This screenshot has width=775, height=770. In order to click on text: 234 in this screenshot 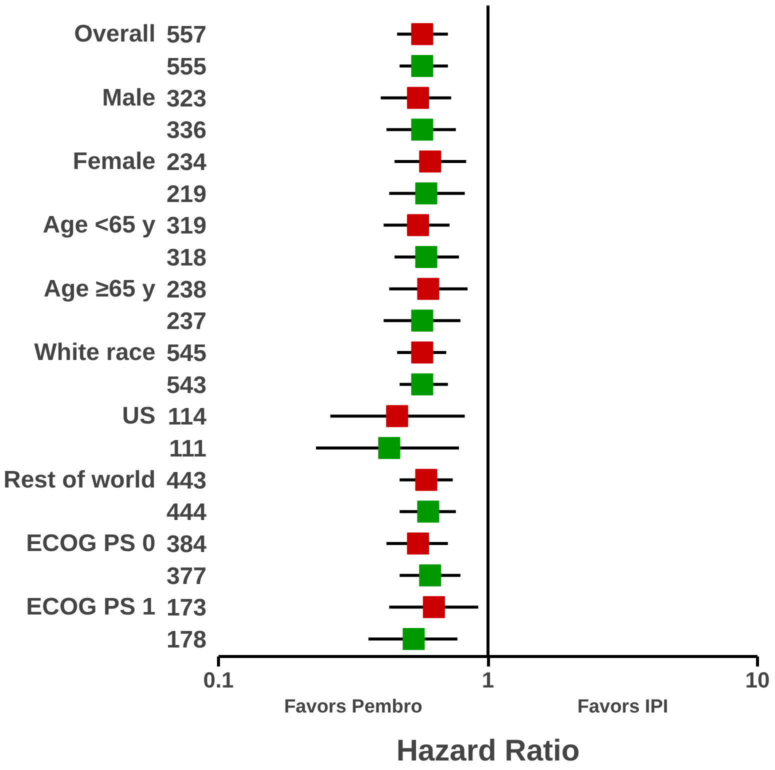, I will do `click(187, 162)`.